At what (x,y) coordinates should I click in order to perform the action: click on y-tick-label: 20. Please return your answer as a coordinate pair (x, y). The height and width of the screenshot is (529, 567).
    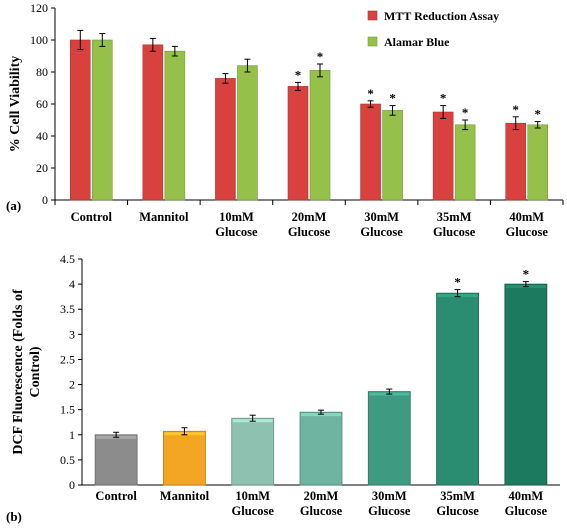
    Looking at the image, I should click on (42, 168).